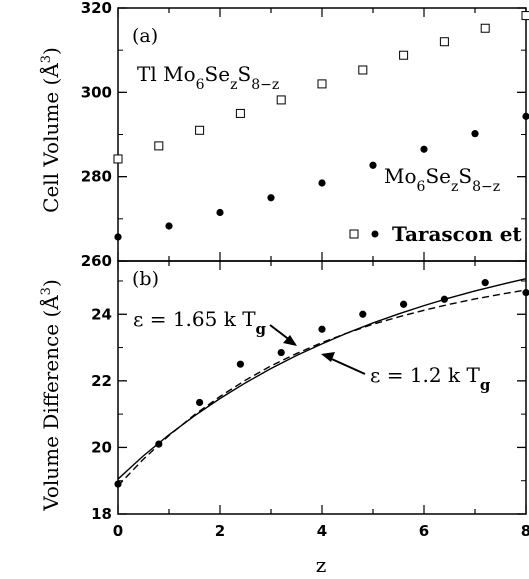 This screenshot has width=529, height=579. I want to click on y-tick-label-a-1: 280, so click(96, 177).